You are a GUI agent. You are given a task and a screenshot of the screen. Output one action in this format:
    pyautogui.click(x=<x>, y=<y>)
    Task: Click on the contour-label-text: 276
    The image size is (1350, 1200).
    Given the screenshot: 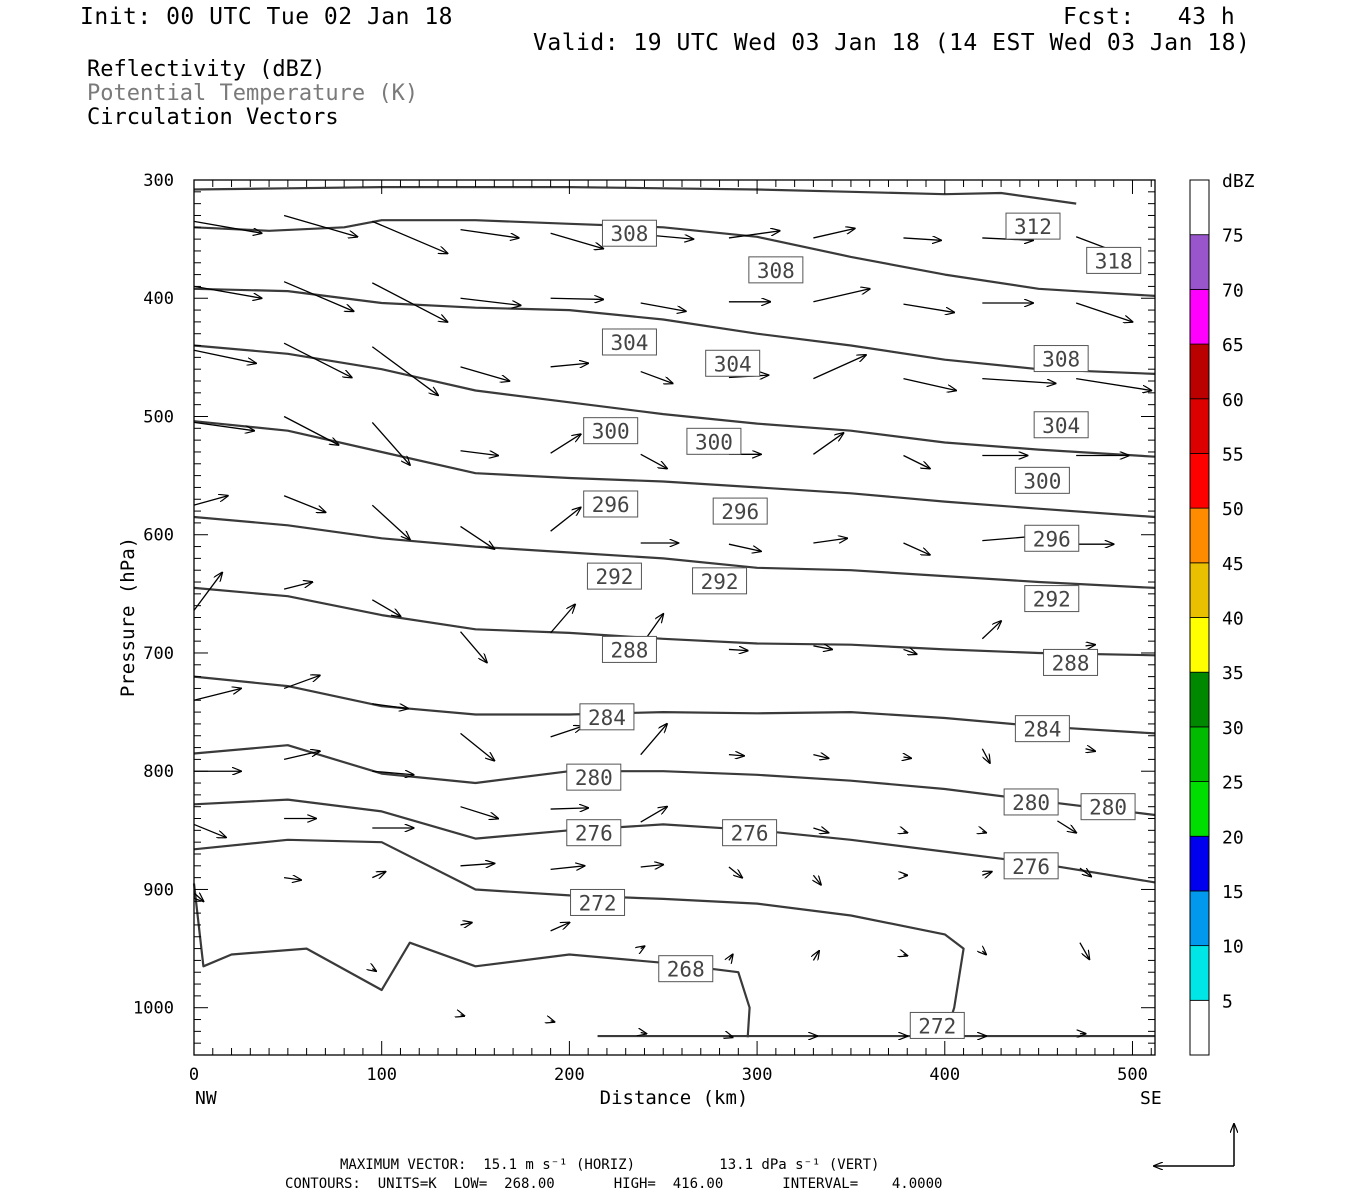 What is the action you would take?
    pyautogui.click(x=594, y=834)
    